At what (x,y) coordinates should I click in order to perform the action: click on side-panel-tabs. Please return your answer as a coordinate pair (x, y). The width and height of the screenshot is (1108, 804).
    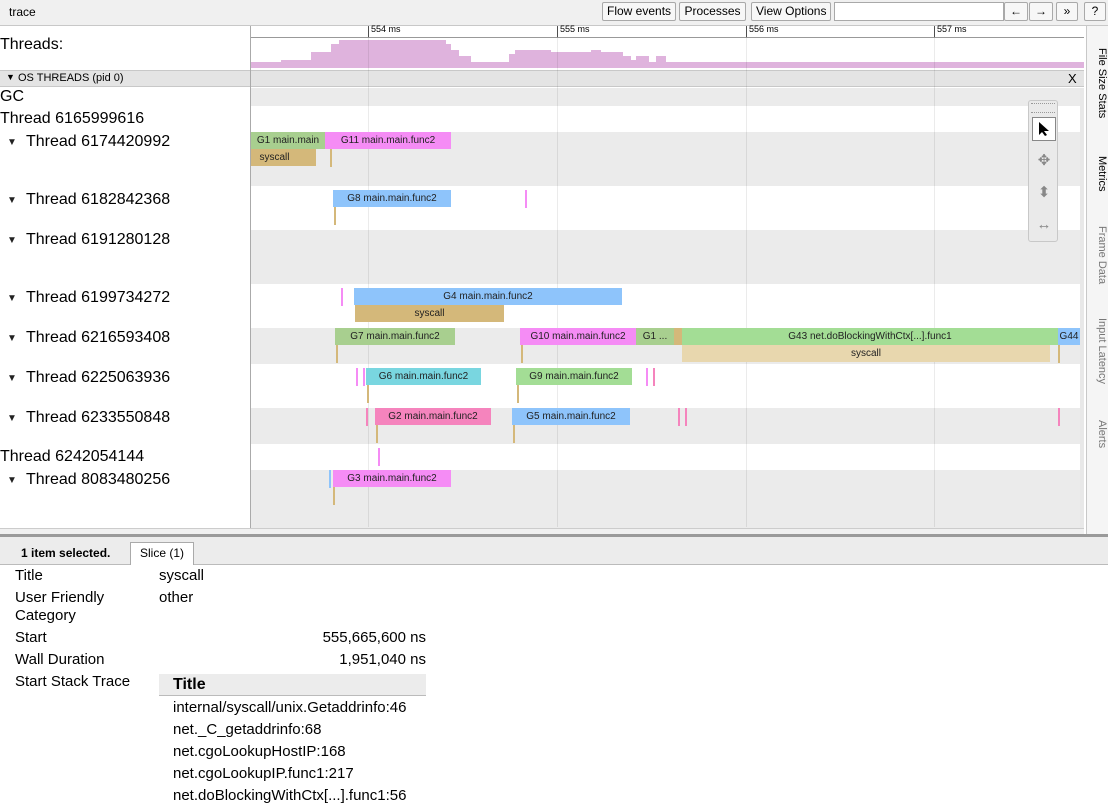
    Looking at the image, I should click on (1097, 280).